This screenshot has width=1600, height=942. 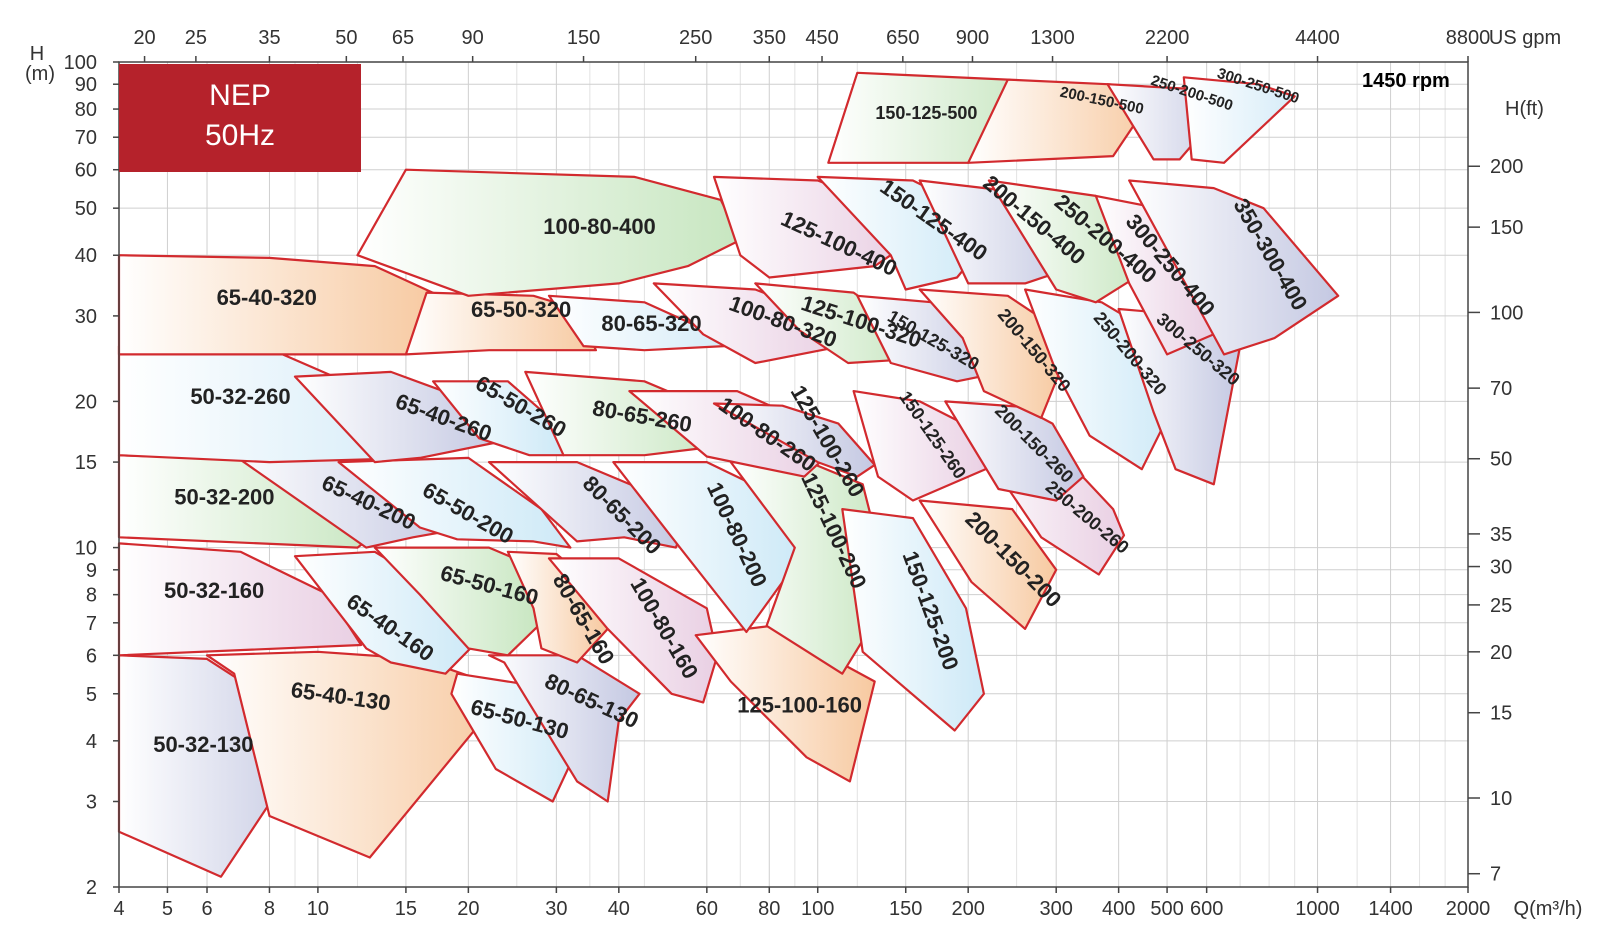 I want to click on x-tick-label: 200, so click(x=967, y=909).